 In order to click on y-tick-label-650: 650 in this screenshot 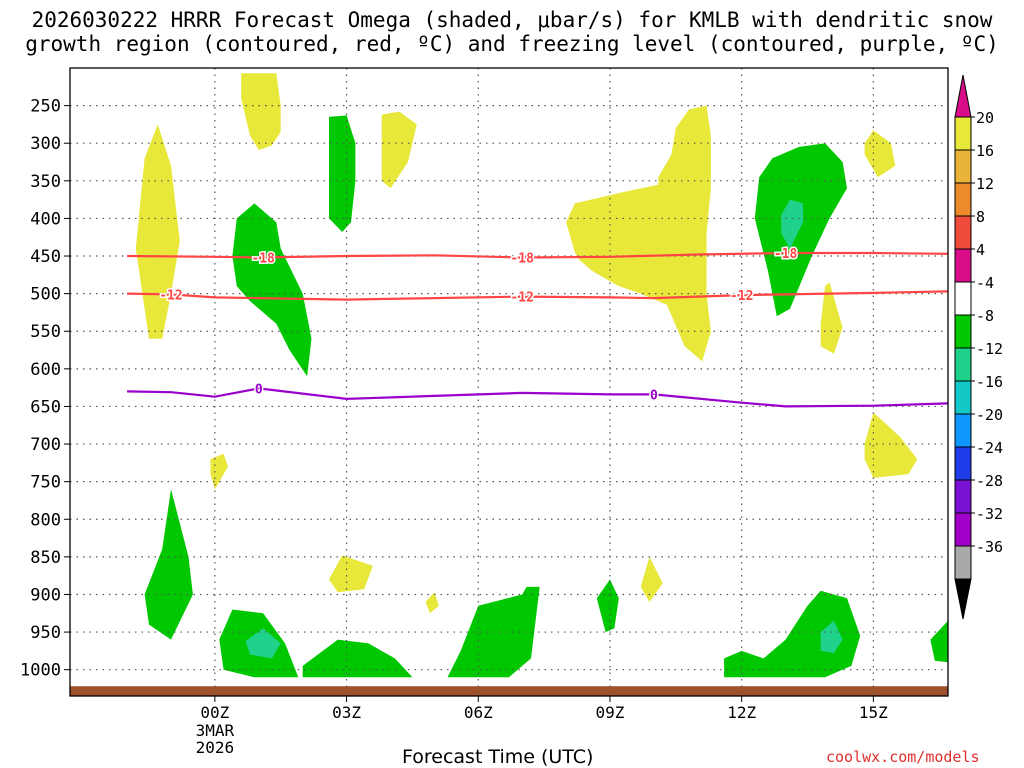, I will do `click(45, 407)`.